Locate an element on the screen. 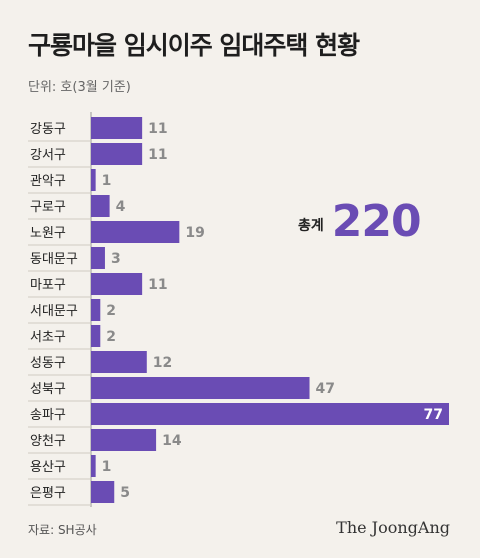 The height and width of the screenshot is (558, 480). value-label: 12 is located at coordinates (162, 363).